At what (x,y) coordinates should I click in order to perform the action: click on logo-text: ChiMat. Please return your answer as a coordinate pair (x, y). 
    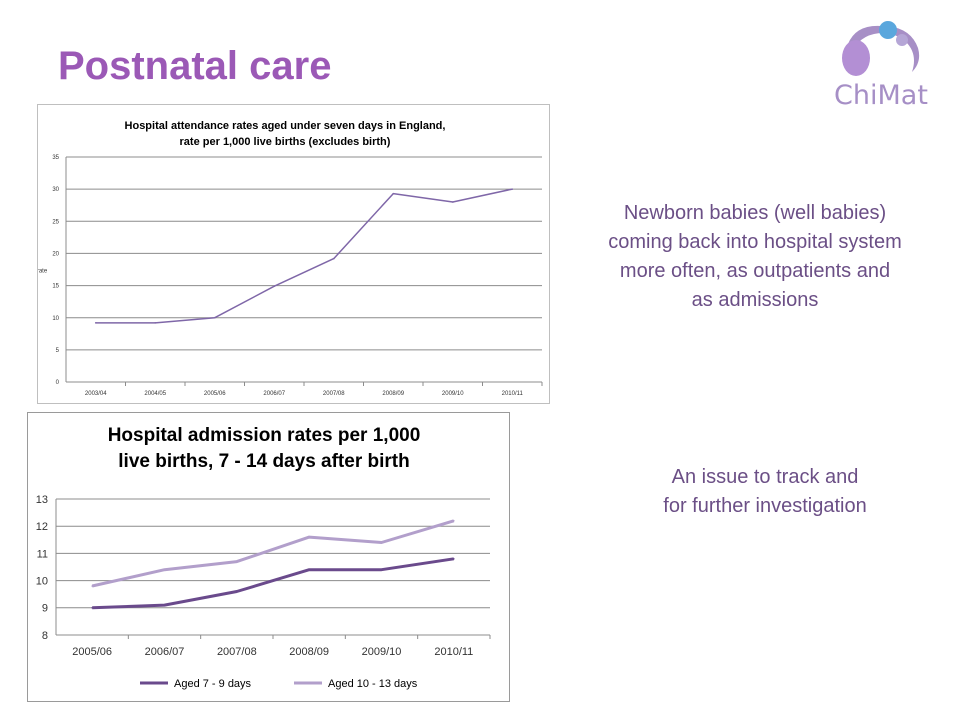
    Looking at the image, I should click on (881, 95).